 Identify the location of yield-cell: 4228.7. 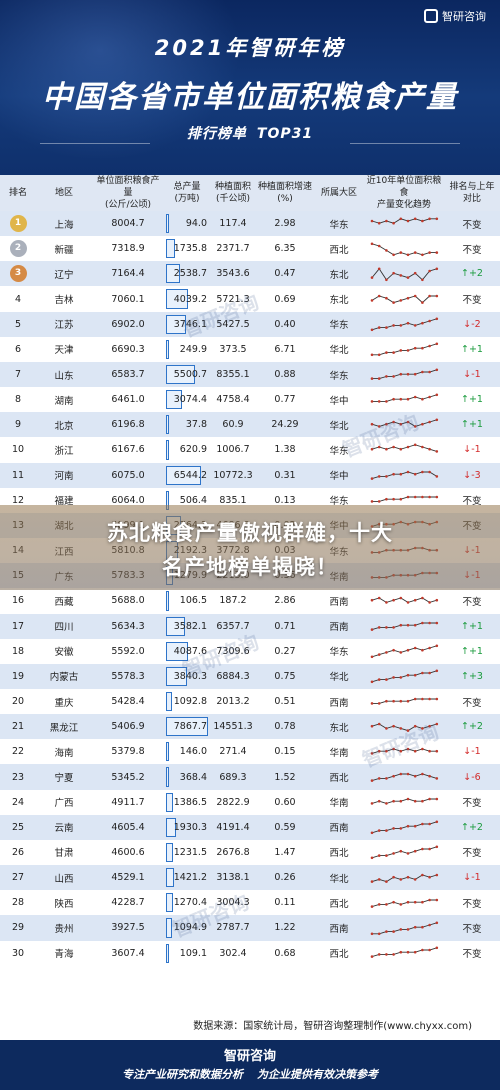
(128, 903).